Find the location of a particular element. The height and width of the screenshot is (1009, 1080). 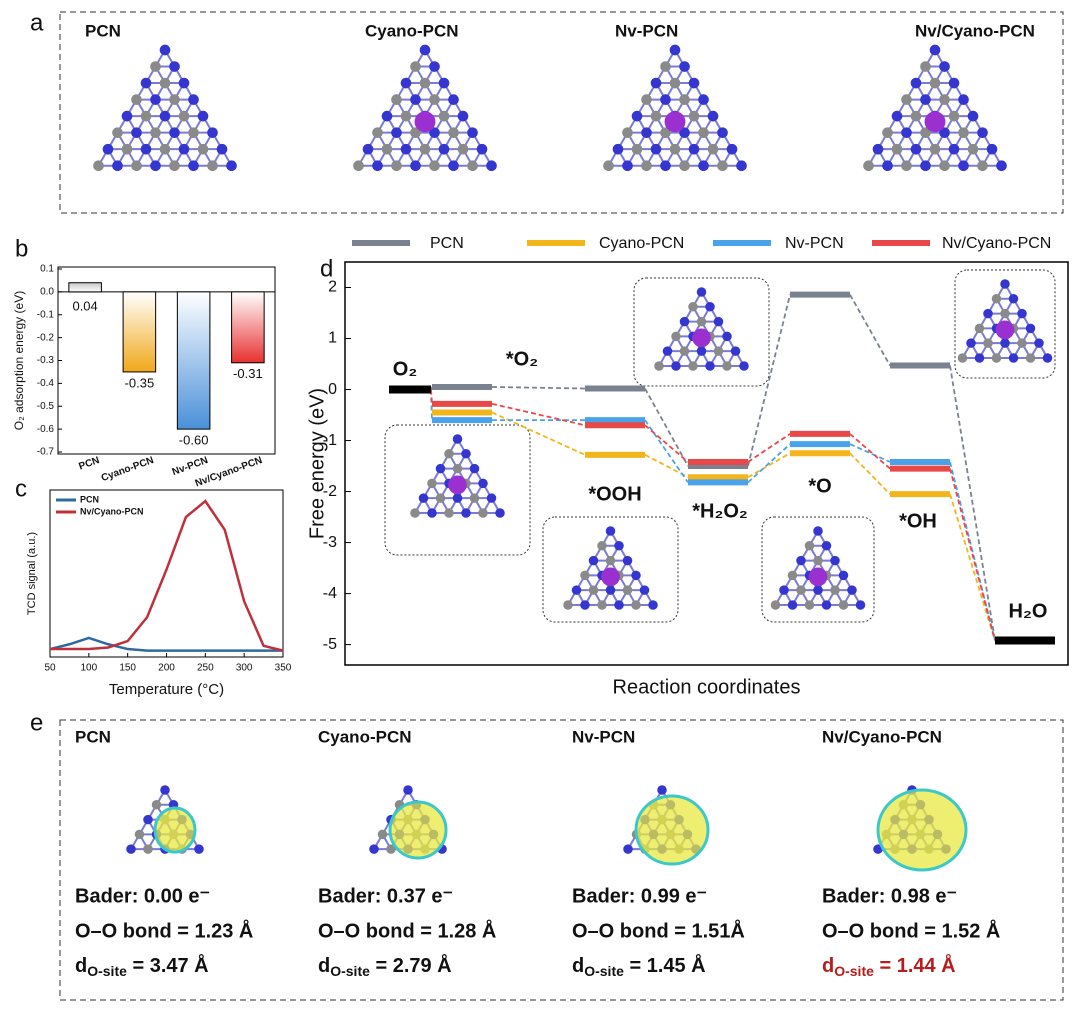

x-axis-label: Reaction coordinates is located at coordinates (707, 687).